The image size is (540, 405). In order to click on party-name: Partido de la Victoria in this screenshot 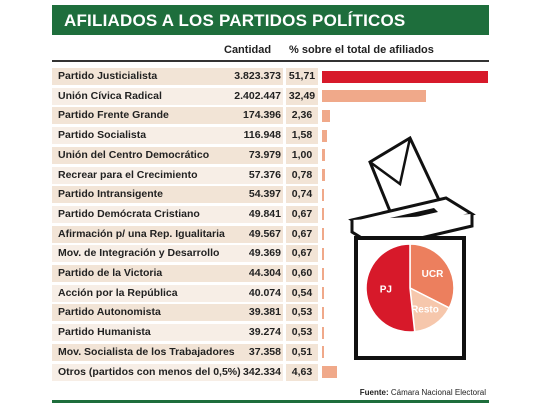, I will do `click(110, 273)`.